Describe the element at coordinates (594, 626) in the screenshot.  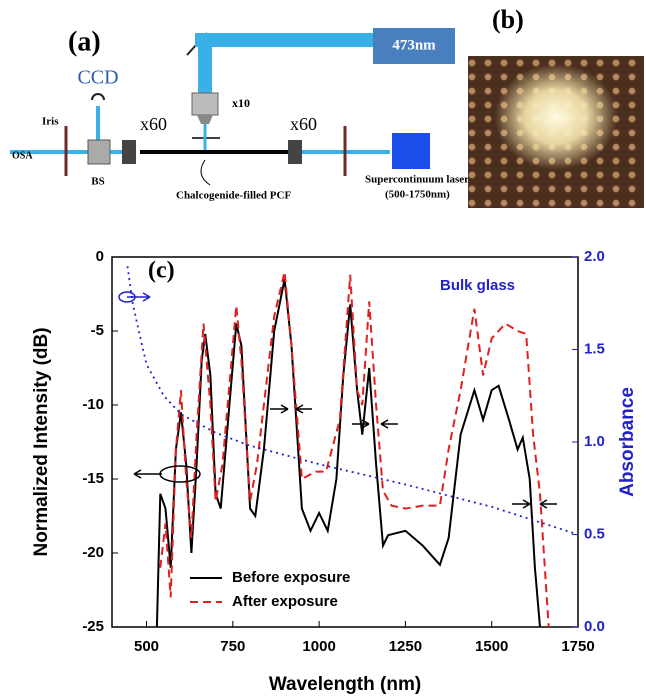
I see `y2-tick-label: 0.0` at that location.